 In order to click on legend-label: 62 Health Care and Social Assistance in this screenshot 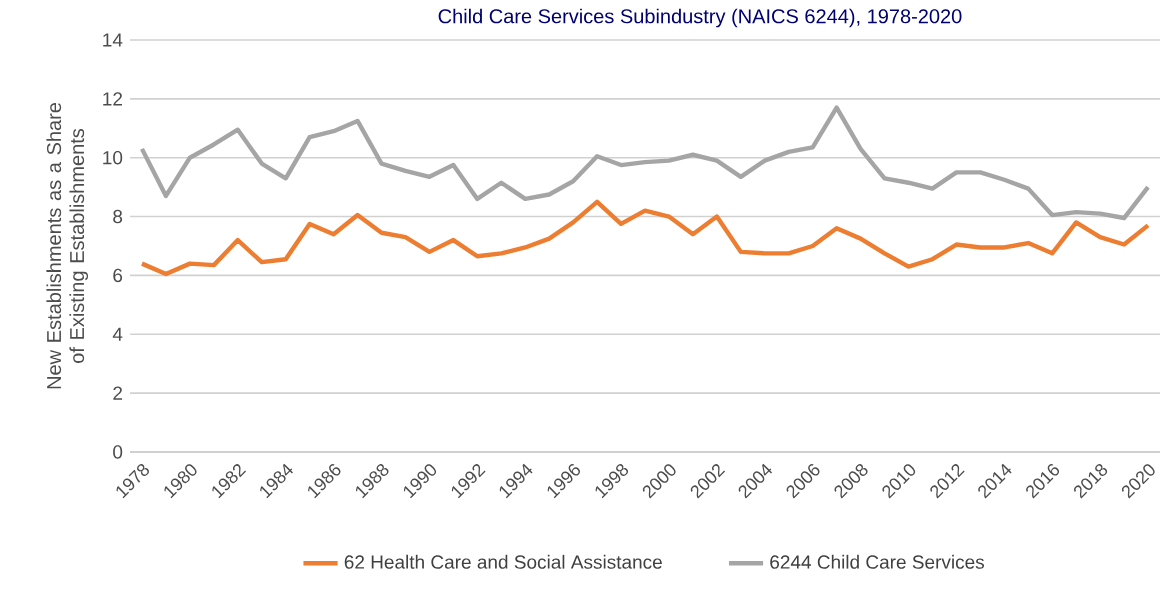, I will do `click(503, 561)`.